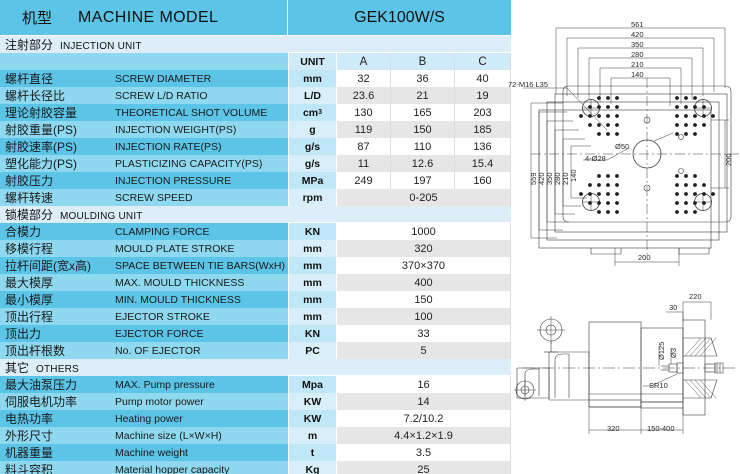 Image resolution: width=740 pixels, height=474 pixels. Describe the element at coordinates (661, 350) in the screenshot. I see `sideview-bore-dim: Ø125` at that location.